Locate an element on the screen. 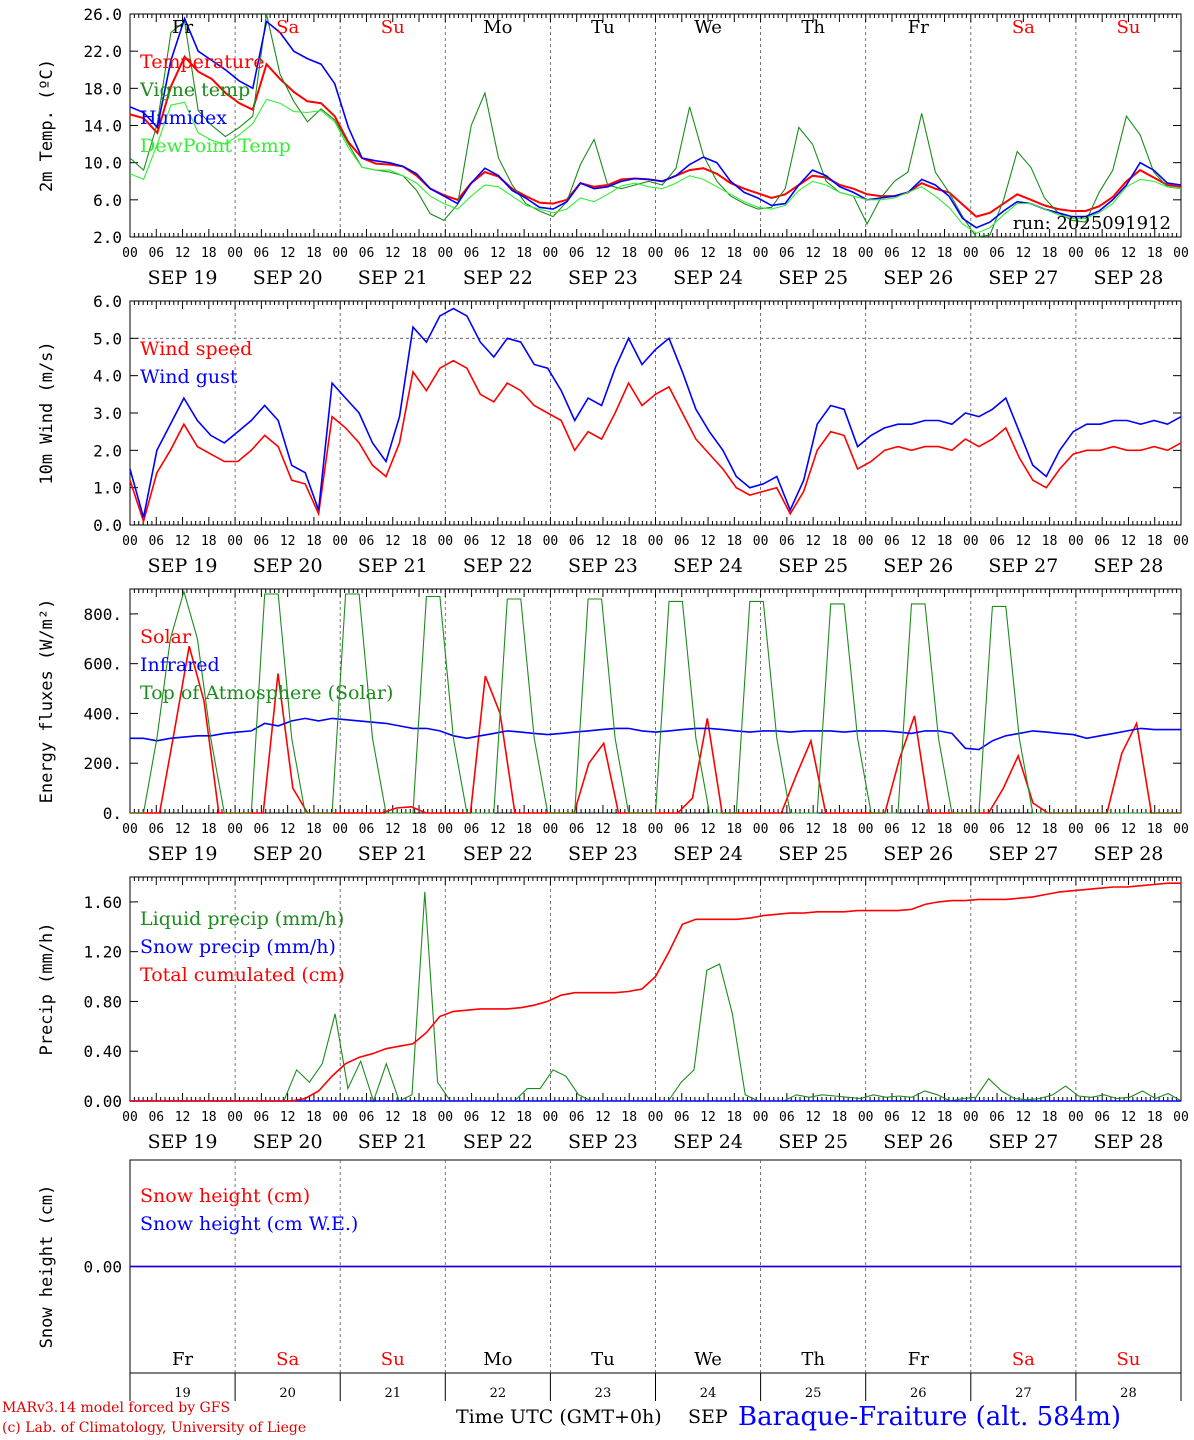 The height and width of the screenshot is (1440, 1194). day-number-label: 22 is located at coordinates (498, 1393).